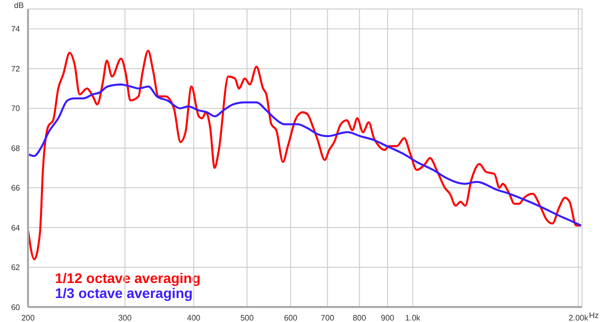  What do you see at coordinates (16, 227) in the screenshot?
I see `y-tick-label: 64` at bounding box center [16, 227].